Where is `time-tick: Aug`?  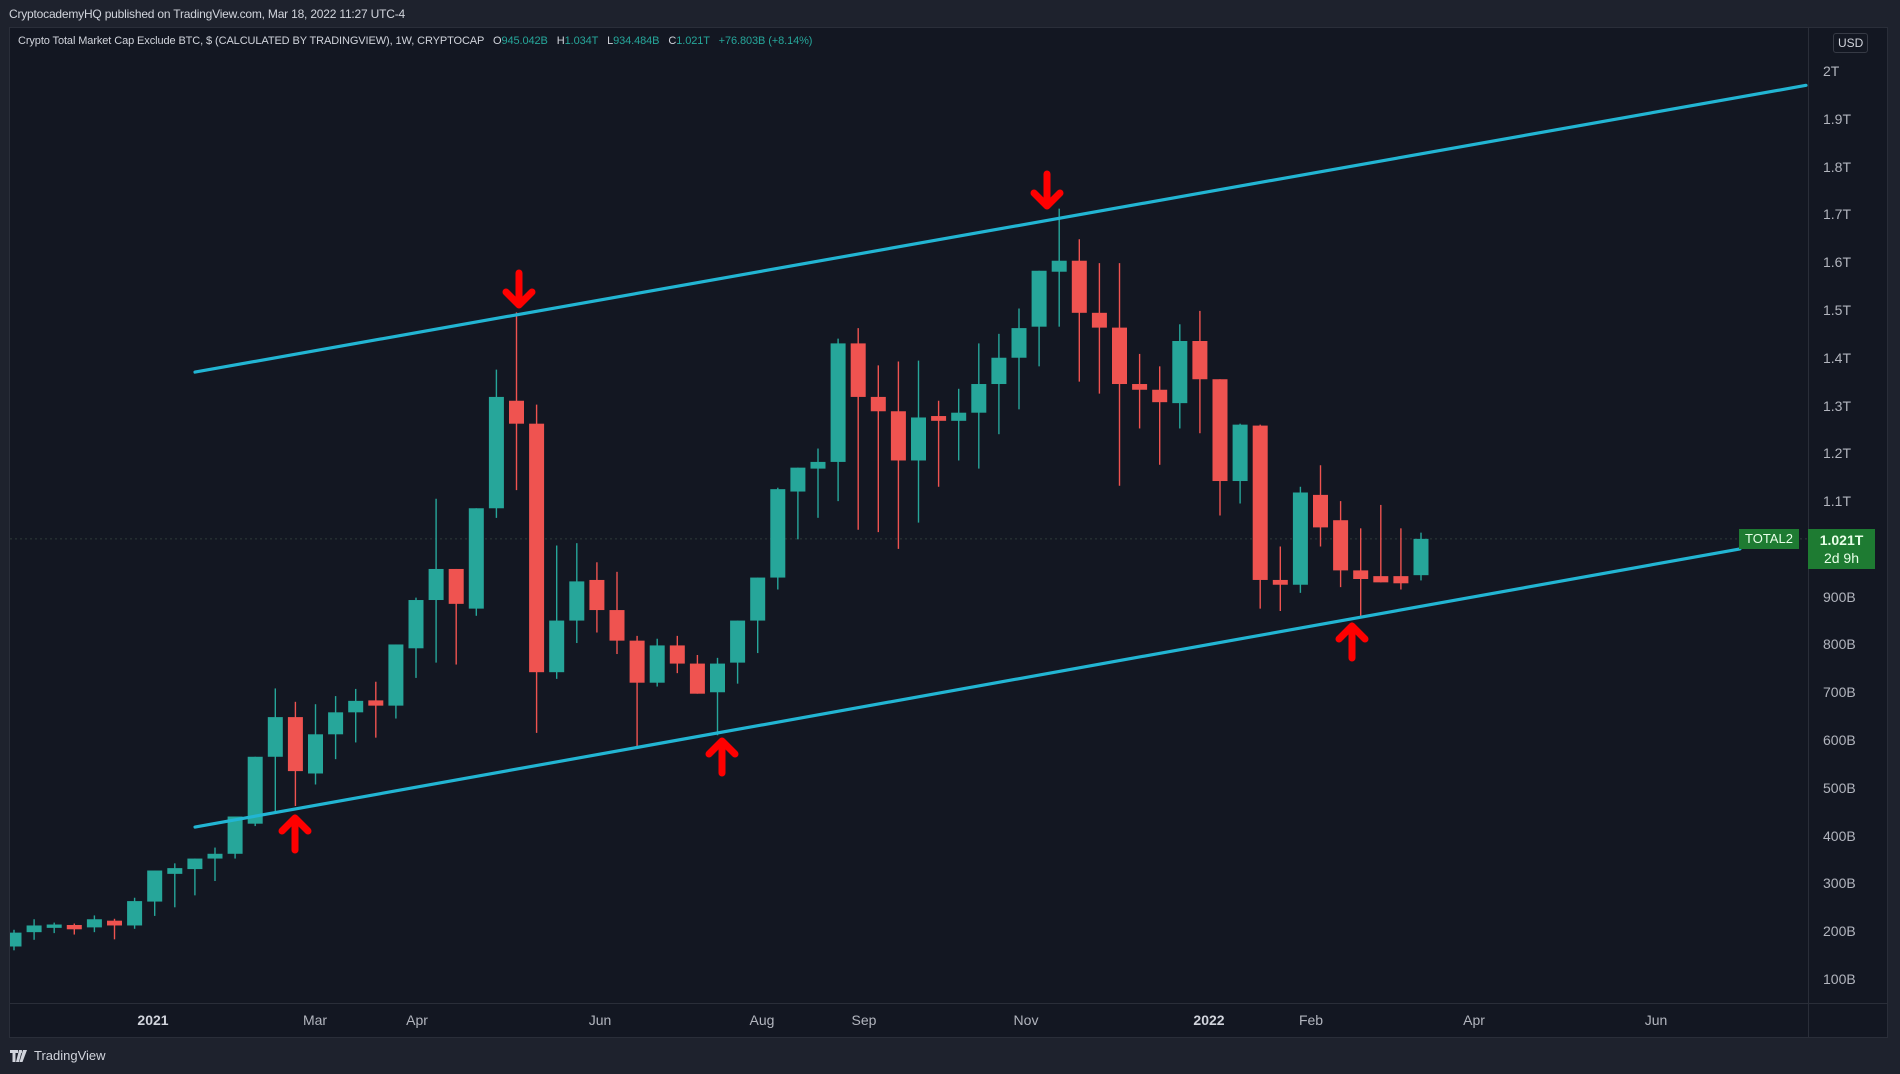 time-tick: Aug is located at coordinates (762, 1020).